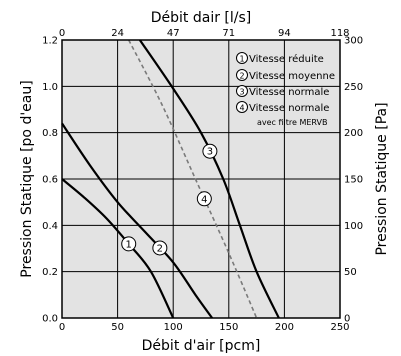 This screenshot has width=401, height=356. I want to click on legend-marker-label-4: 4, so click(241, 108).